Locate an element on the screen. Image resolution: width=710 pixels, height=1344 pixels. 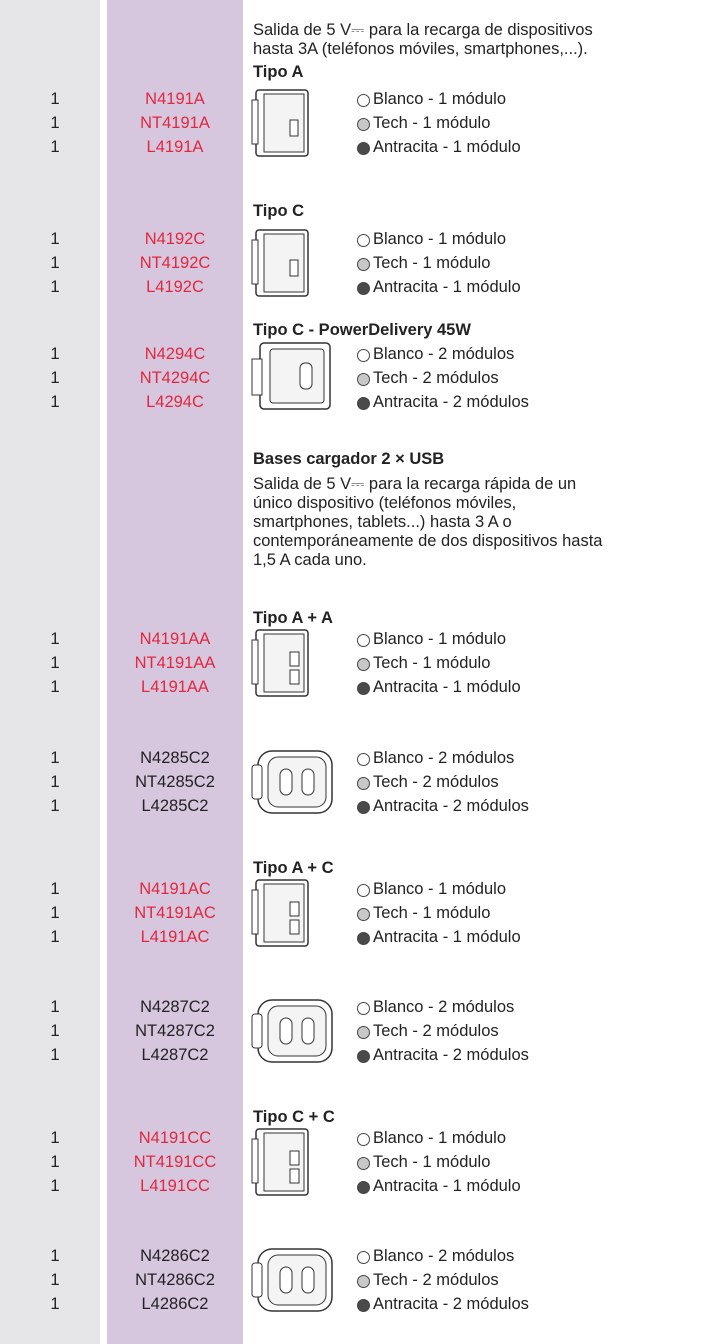
product-code: N4191AC is located at coordinates (175, 889).